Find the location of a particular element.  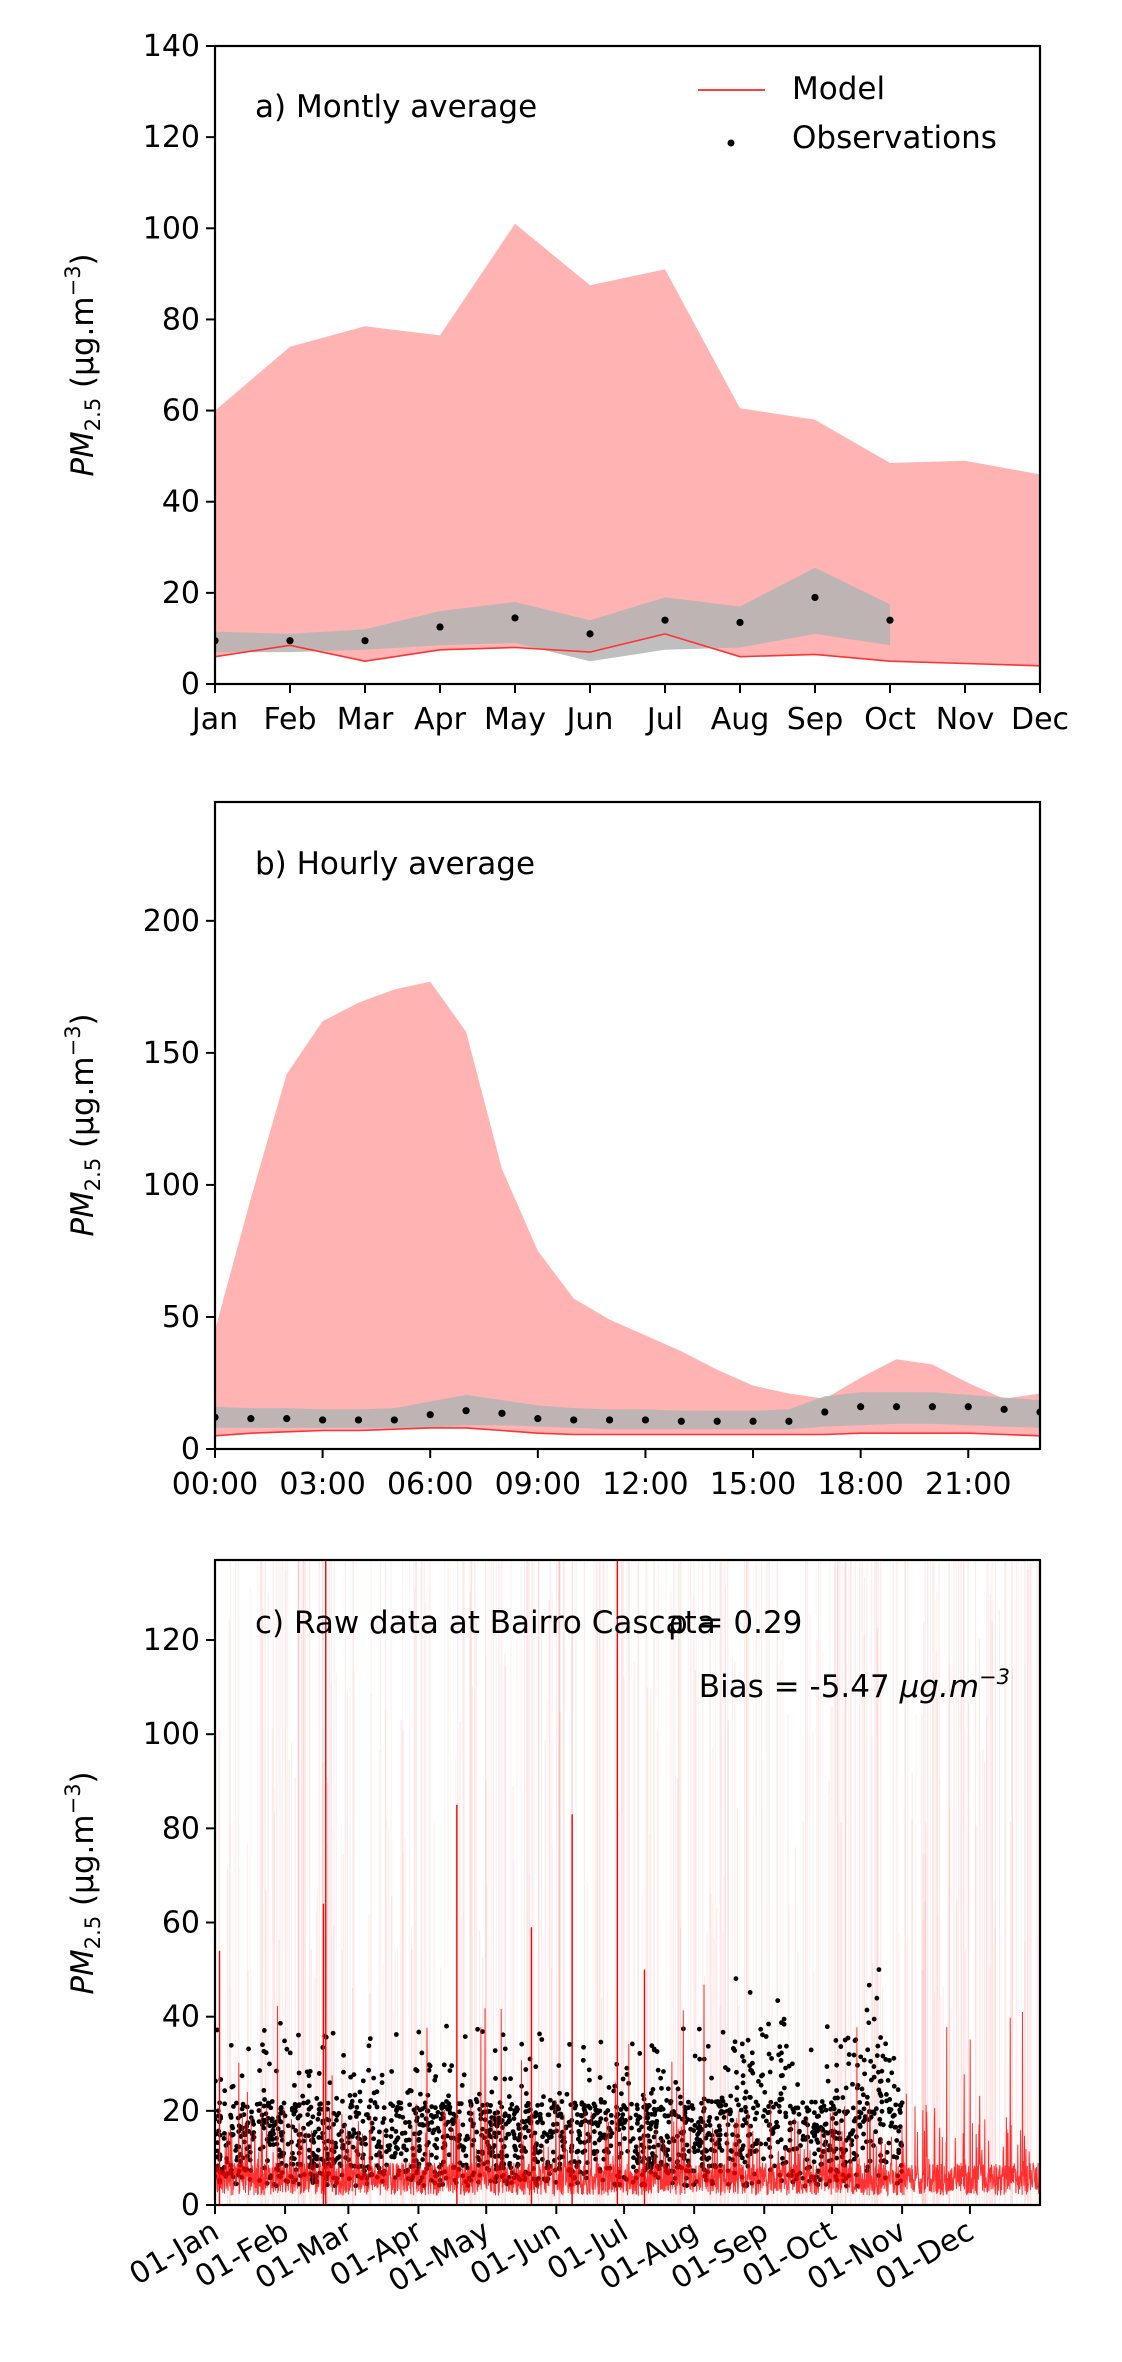

x-tick-label: Jan is located at coordinates (214, 719).